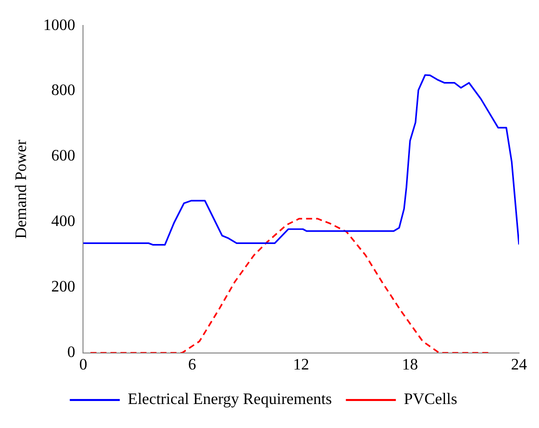  What do you see at coordinates (192, 365) in the screenshot?
I see `x-tick-label: 6` at bounding box center [192, 365].